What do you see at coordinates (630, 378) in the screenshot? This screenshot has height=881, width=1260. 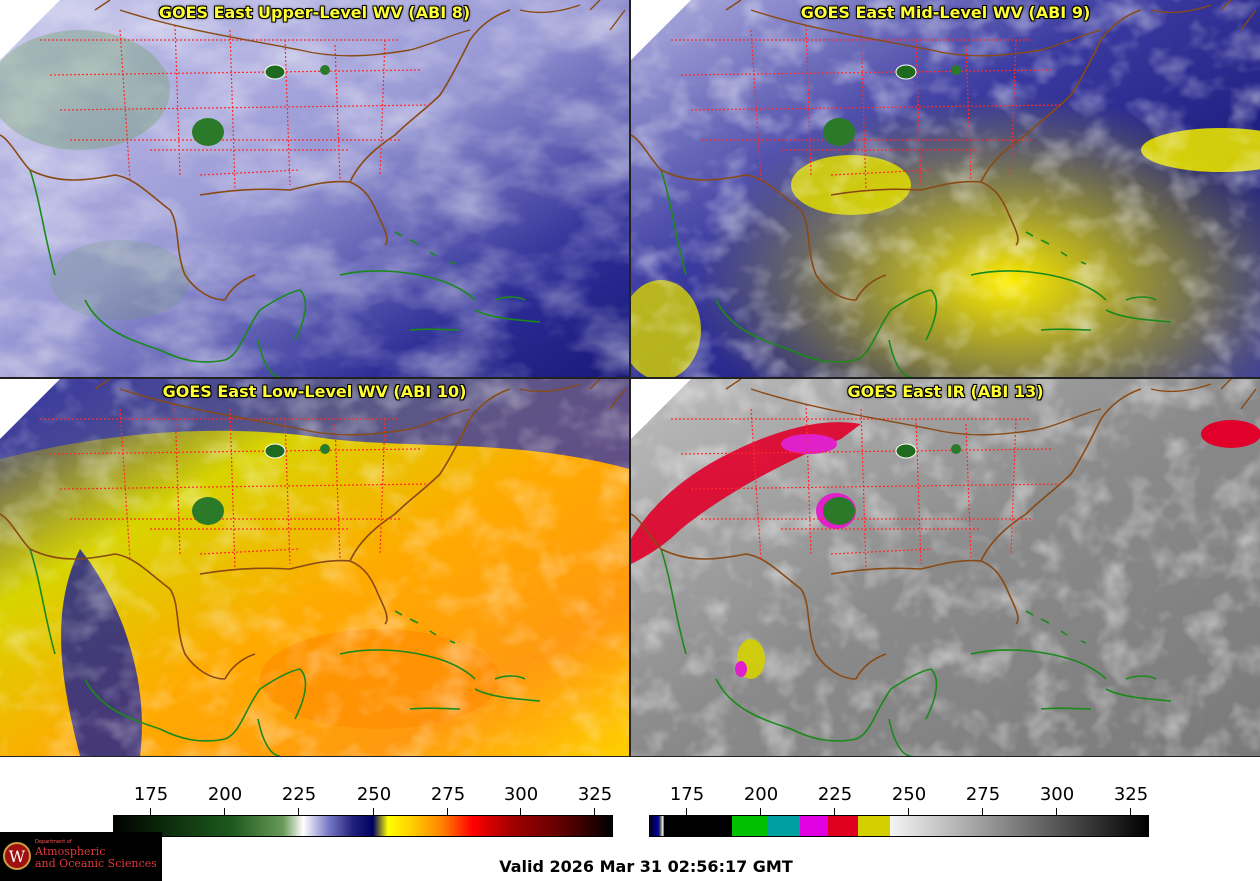 I see `panel-divider-horizontal` at bounding box center [630, 378].